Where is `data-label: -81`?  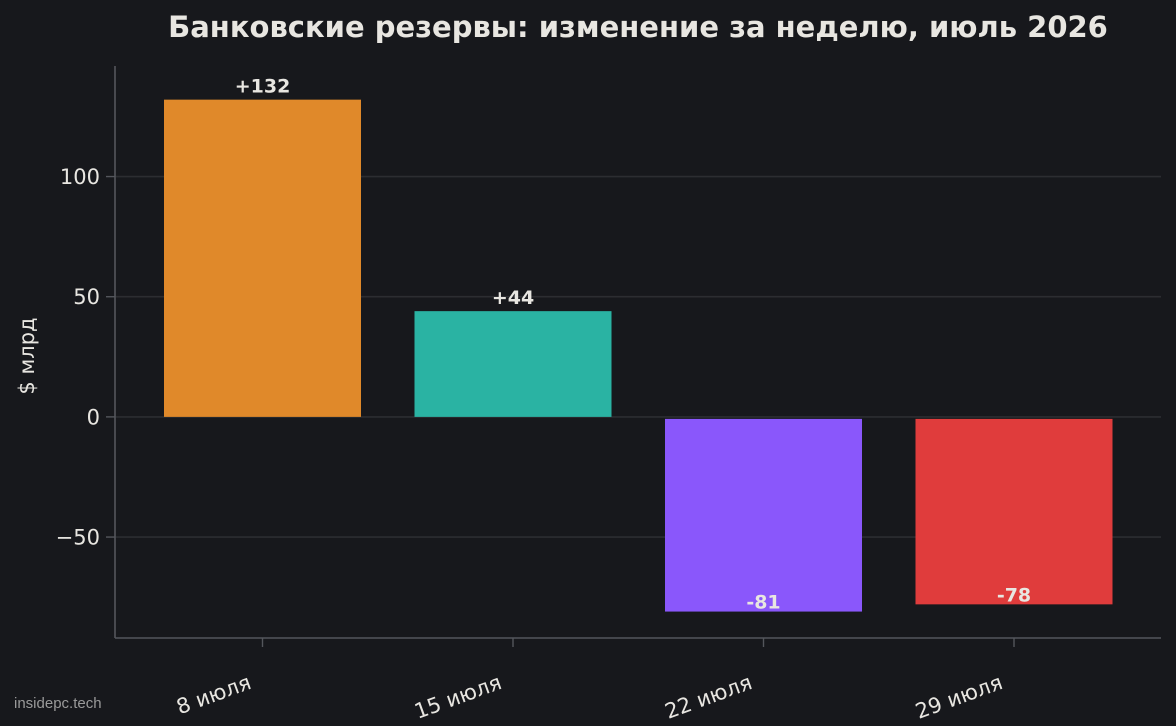 data-label: -81 is located at coordinates (763, 603).